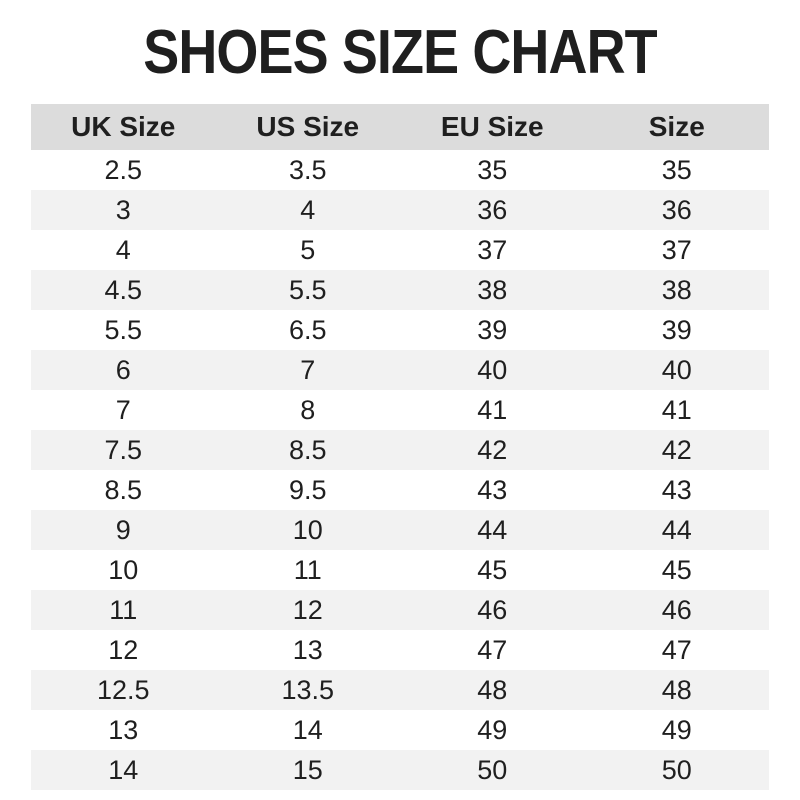  Describe the element at coordinates (123, 449) in the screenshot. I see `table-cell: 7.5` at that location.